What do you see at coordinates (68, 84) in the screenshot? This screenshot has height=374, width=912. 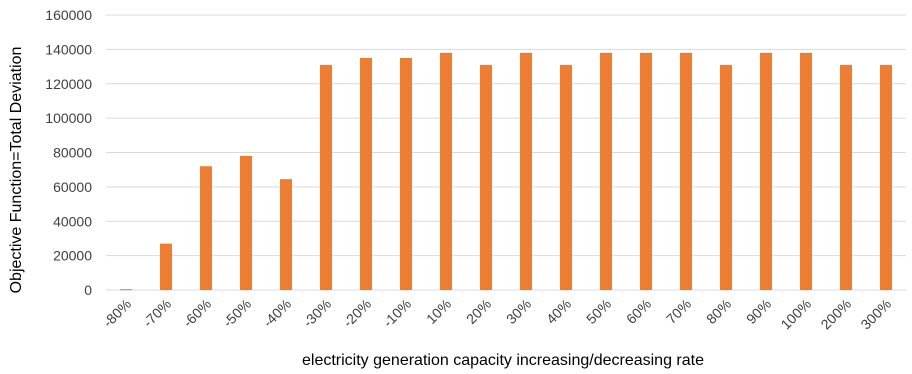 I see `y-tick-label: 120000` at bounding box center [68, 84].